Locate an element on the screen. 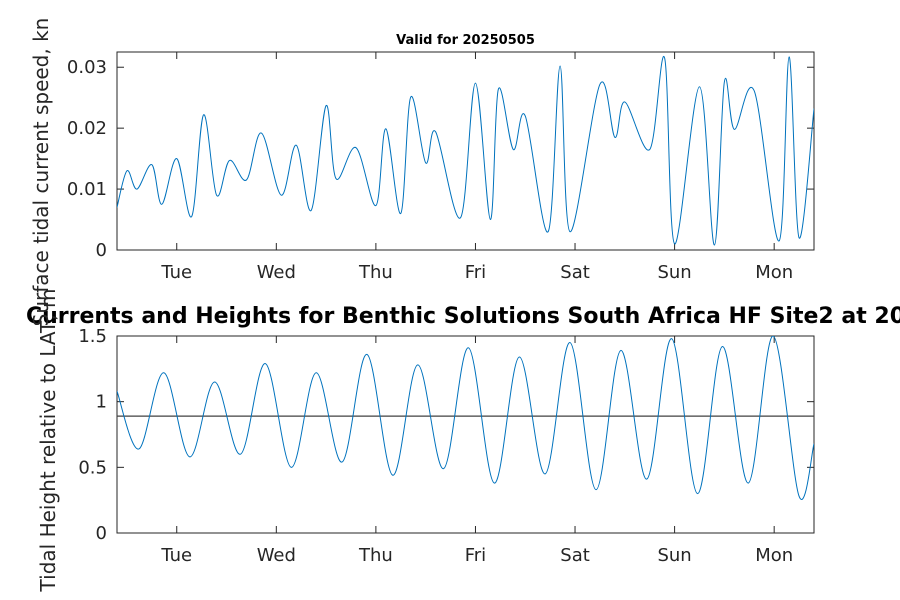 The width and height of the screenshot is (900, 600). y-tick-label: 1.5 is located at coordinates (92, 336).